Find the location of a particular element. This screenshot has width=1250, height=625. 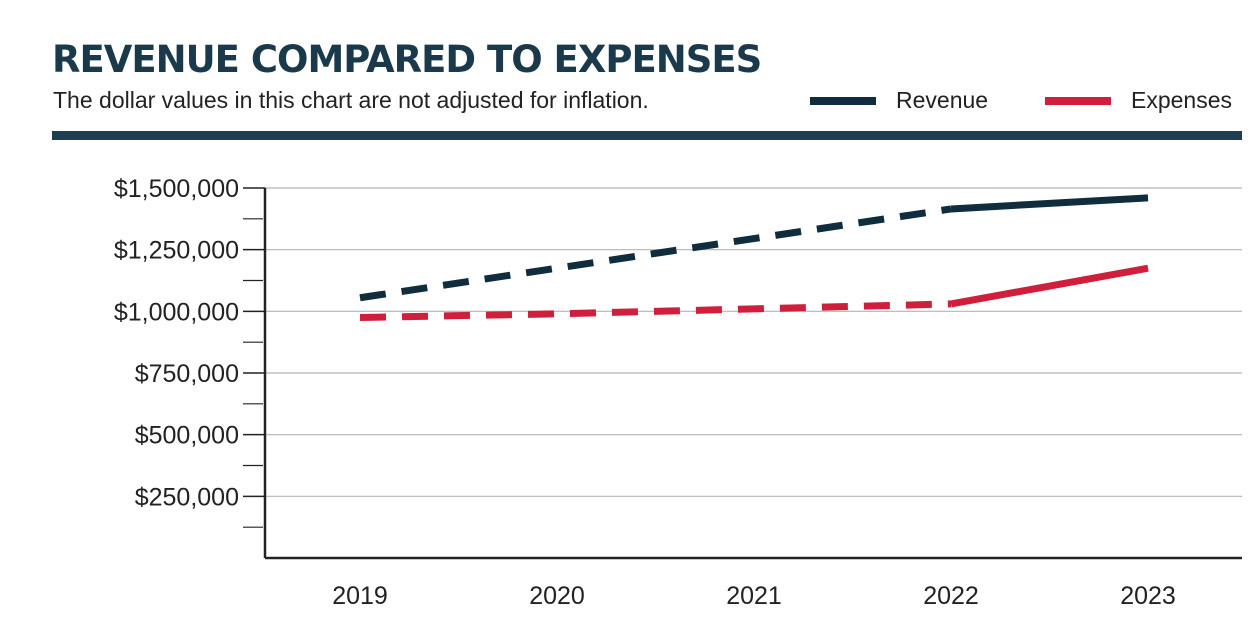

x-tick-label: 2020 is located at coordinates (557, 596).